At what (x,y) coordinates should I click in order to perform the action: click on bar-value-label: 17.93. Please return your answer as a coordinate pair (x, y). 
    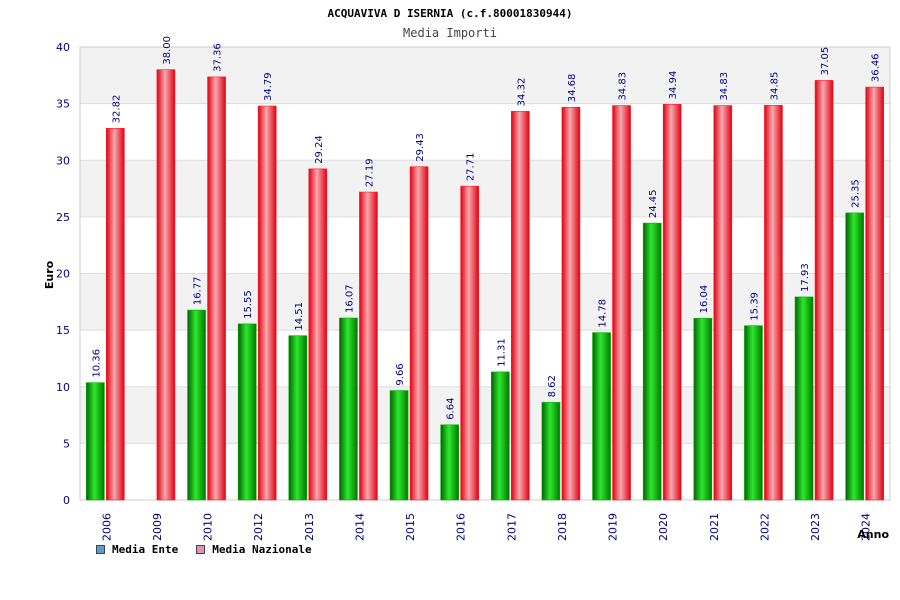
    Looking at the image, I should click on (805, 277).